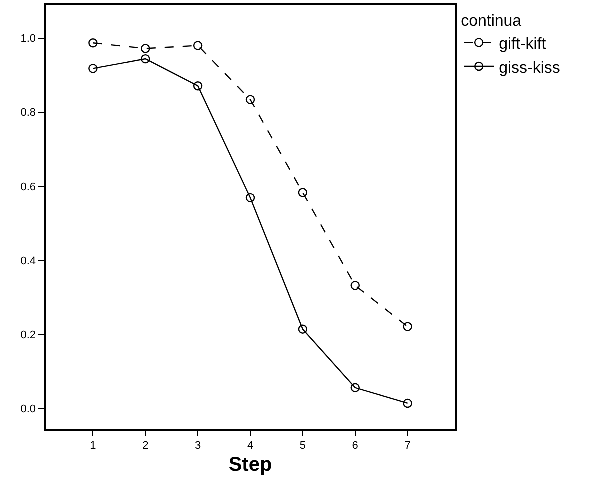 The height and width of the screenshot is (485, 601). Describe the element at coordinates (28, 409) in the screenshot. I see `y-tick-label: 0.0` at that location.